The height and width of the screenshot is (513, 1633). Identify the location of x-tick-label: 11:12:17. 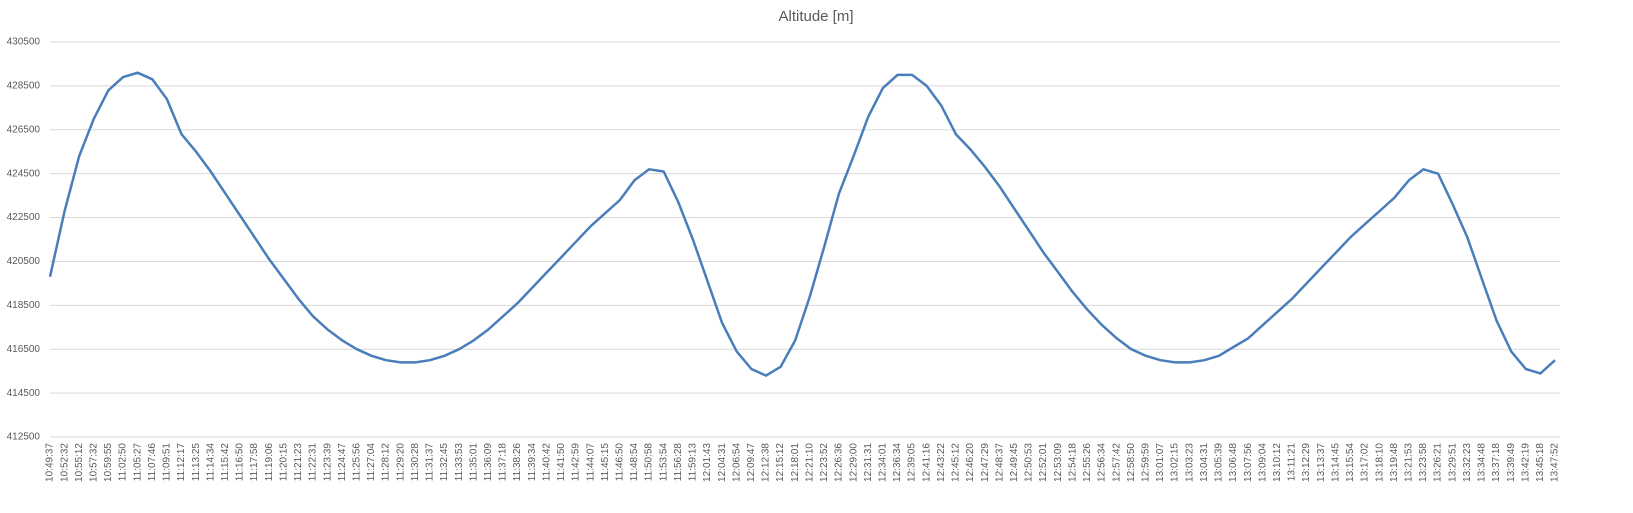
(181, 462).